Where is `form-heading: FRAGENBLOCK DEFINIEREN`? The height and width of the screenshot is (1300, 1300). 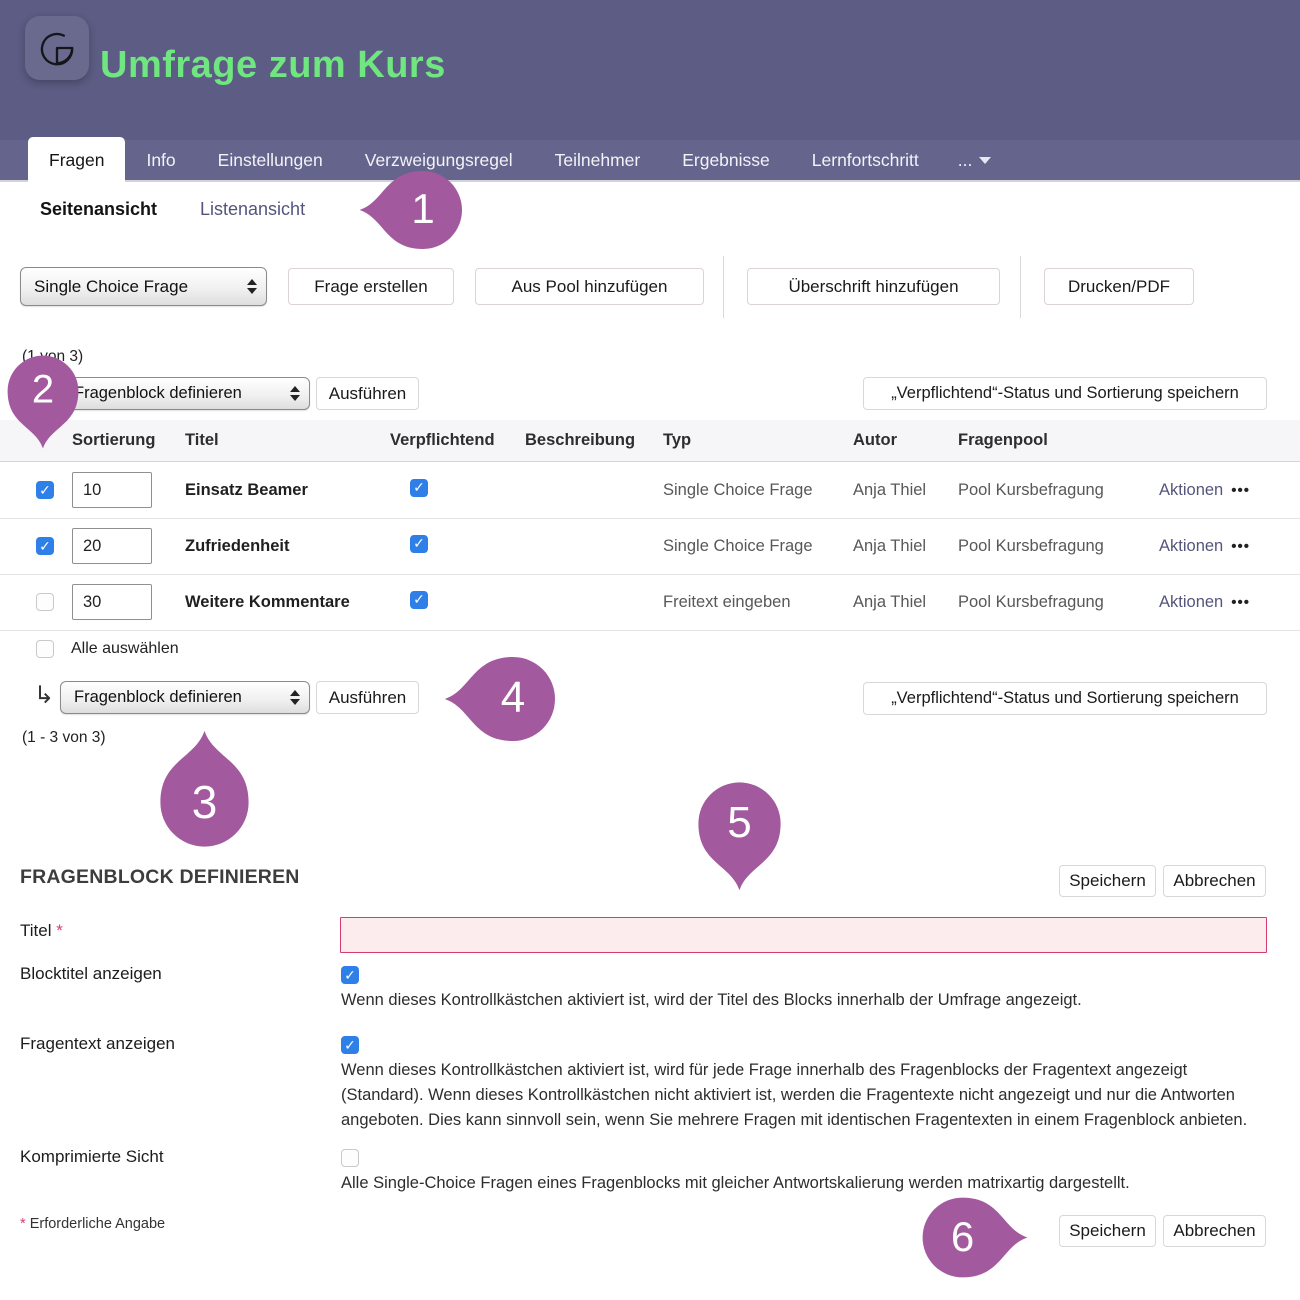
form-heading: FRAGENBLOCK DEFINIEREN is located at coordinates (160, 877).